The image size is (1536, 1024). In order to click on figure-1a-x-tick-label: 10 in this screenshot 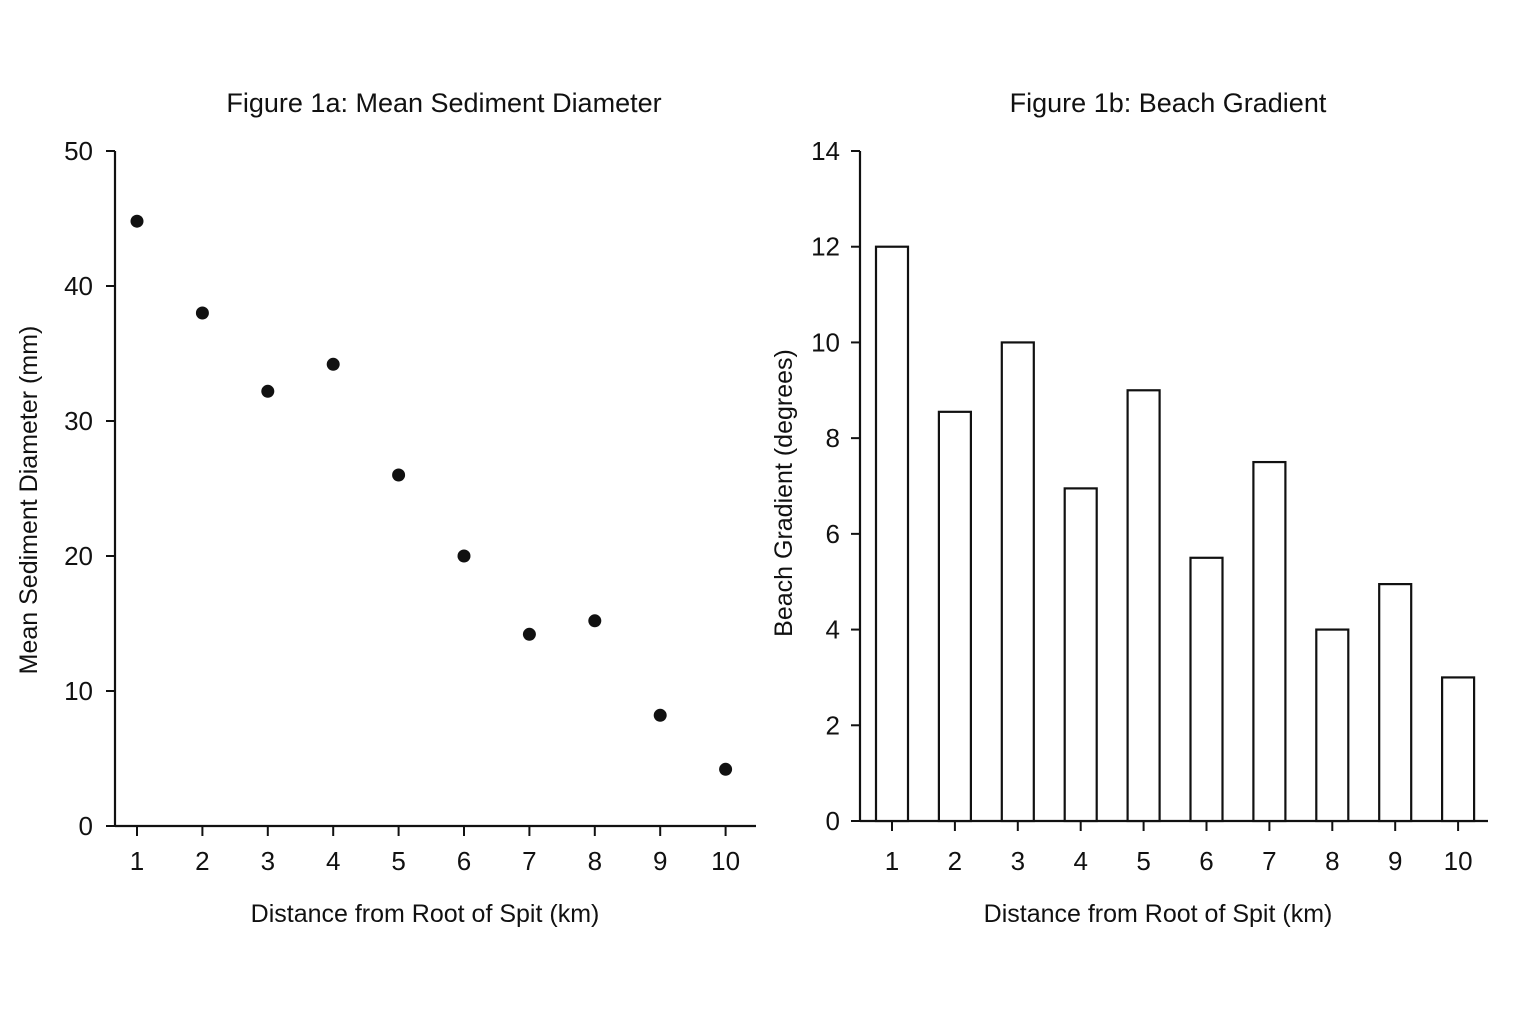, I will do `click(725, 861)`.